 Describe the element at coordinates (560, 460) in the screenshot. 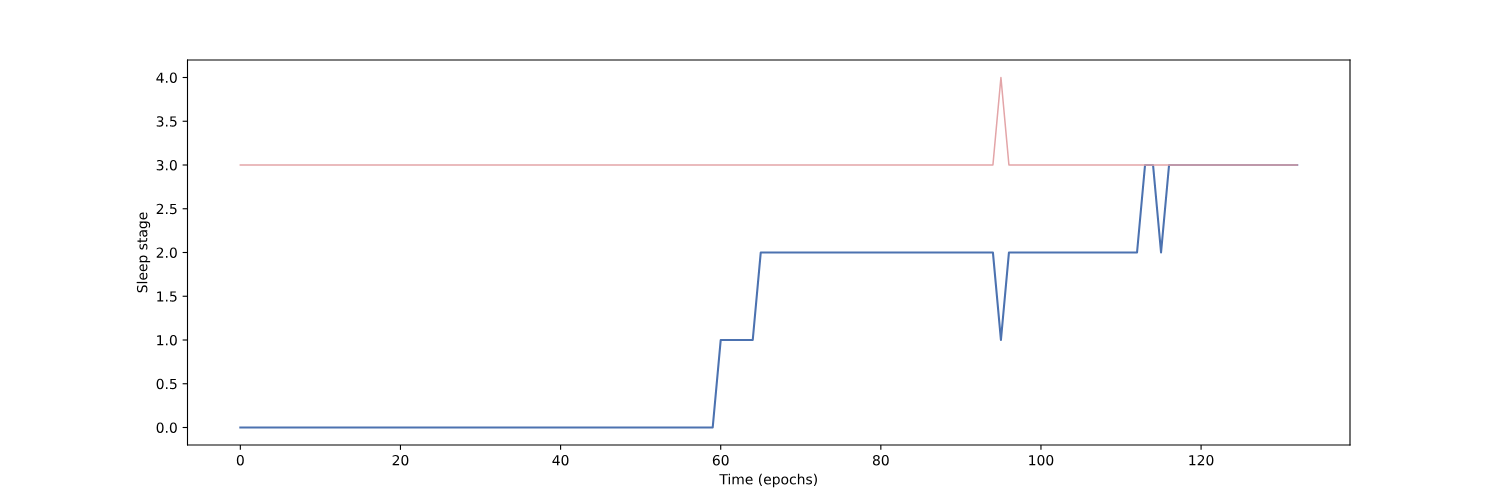

I see `x-tick-label: 40` at that location.